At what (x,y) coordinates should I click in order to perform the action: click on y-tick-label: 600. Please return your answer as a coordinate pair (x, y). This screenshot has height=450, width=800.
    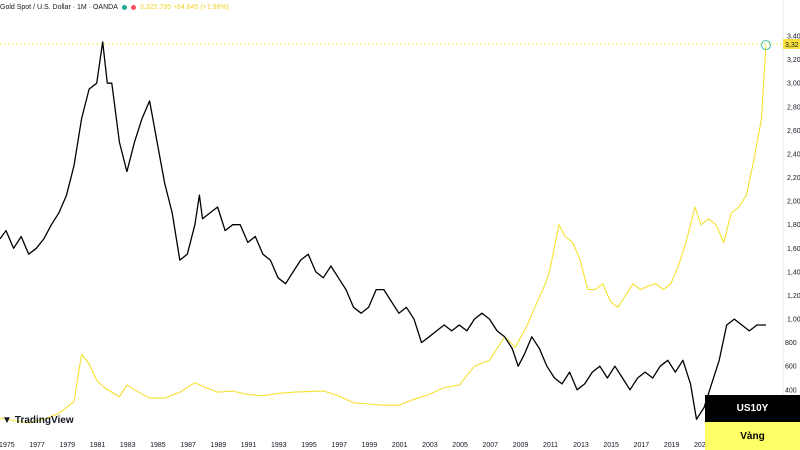
    Looking at the image, I should click on (791, 367).